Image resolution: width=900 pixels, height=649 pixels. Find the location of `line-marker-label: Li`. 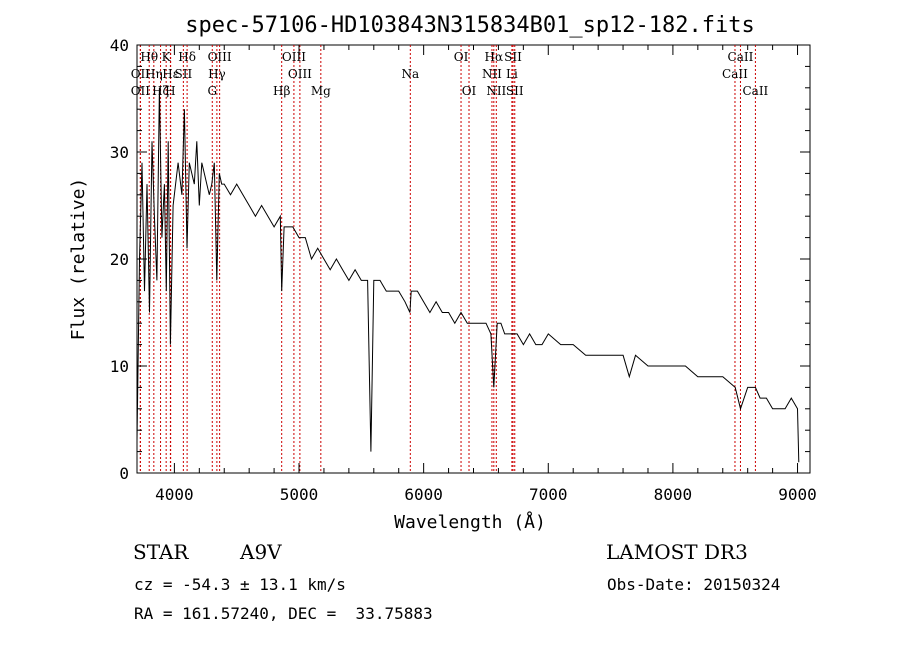

line-marker-label: Li is located at coordinates (512, 74).